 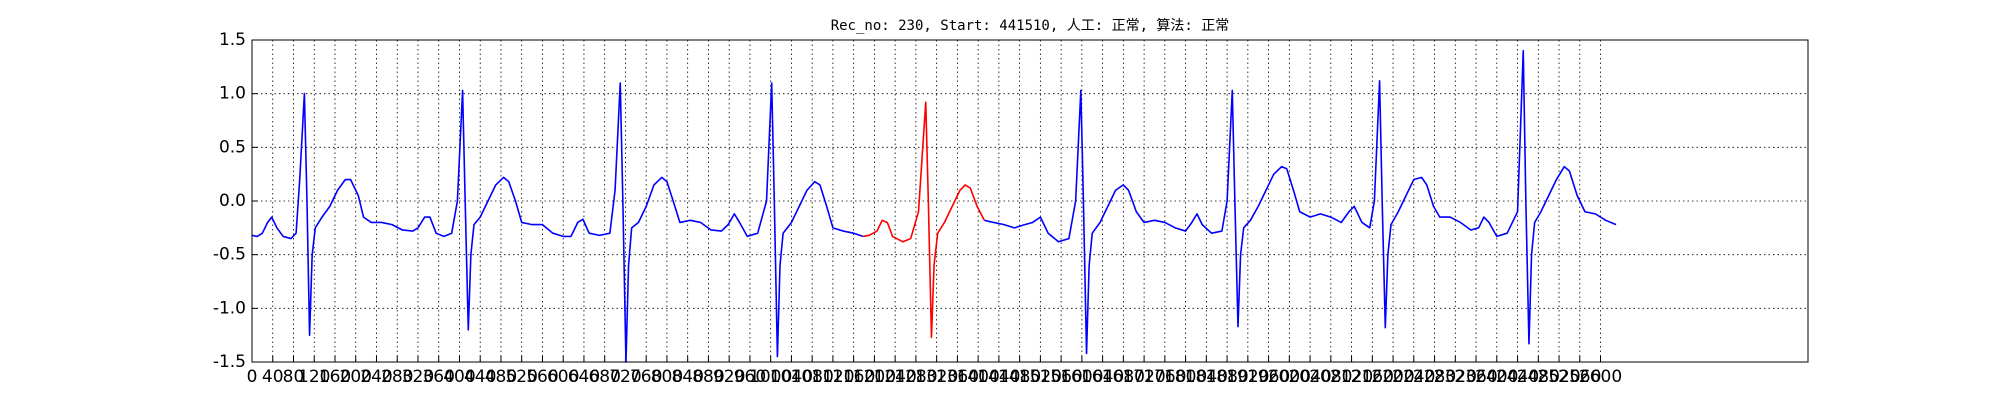 I want to click on x-tick-label: 1640, so click(x=1102, y=377).